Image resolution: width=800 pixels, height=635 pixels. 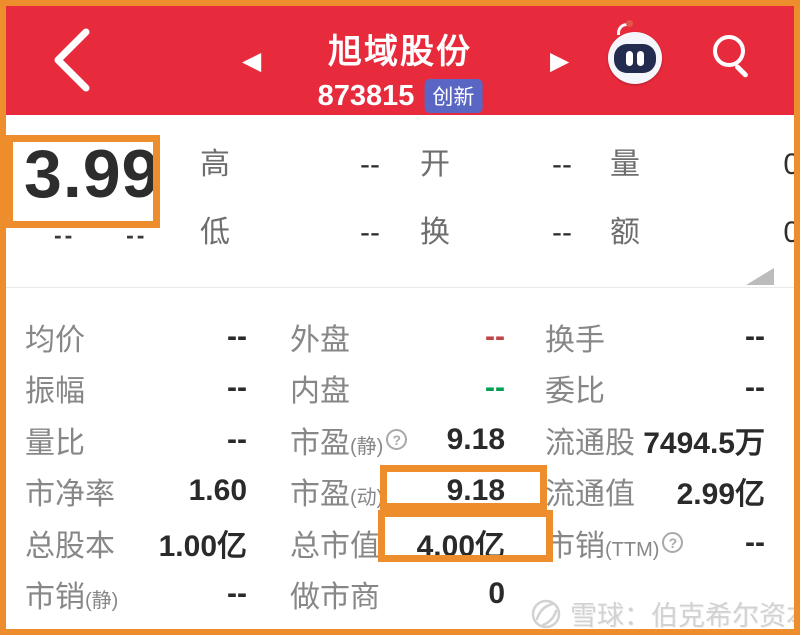 I want to click on stat-volume-ratio: 量比 --, so click(x=136, y=441).